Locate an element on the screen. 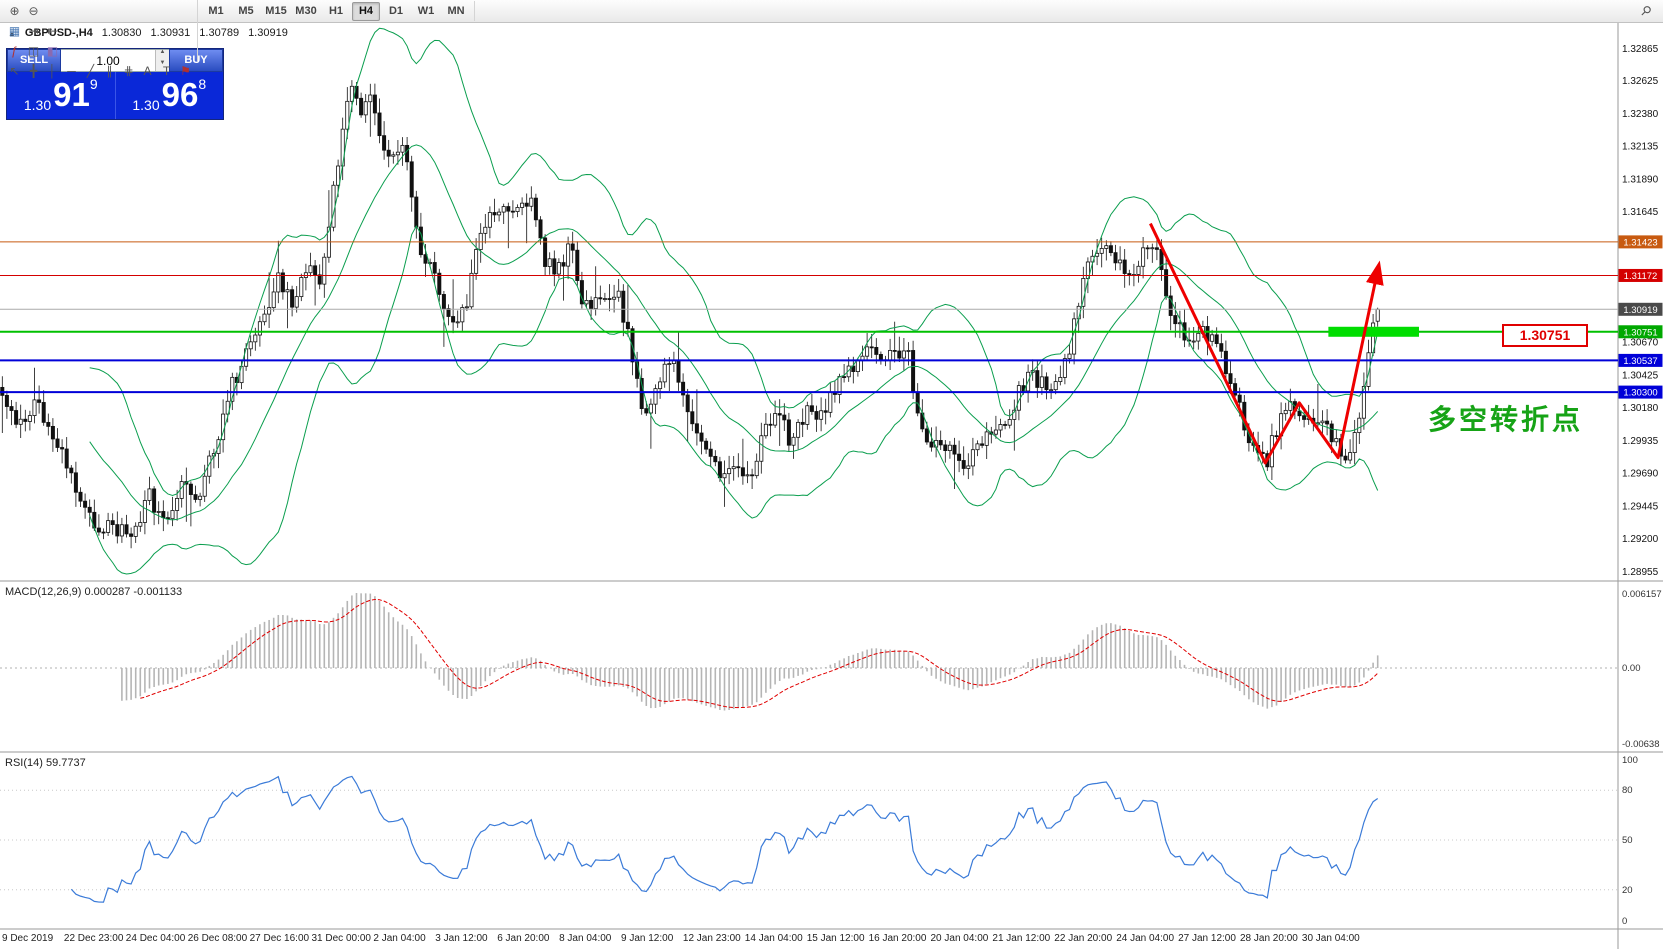 Image resolution: width=1663 pixels, height=949 pixels. chart-shift-icon: ⇤ is located at coordinates (52, 31).